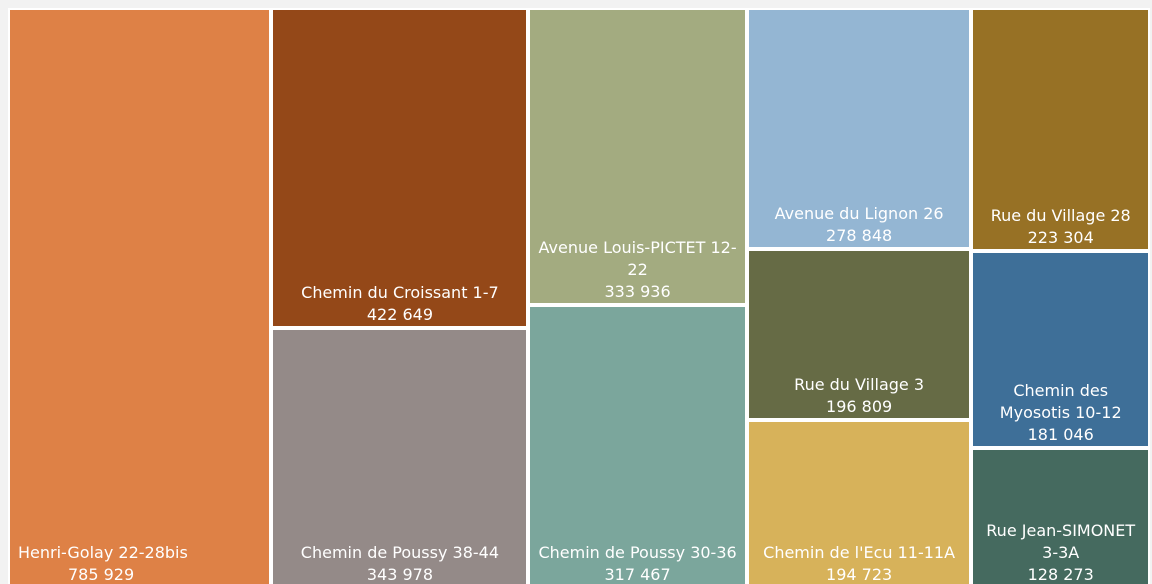  What do you see at coordinates (859, 406) in the screenshot?
I see `tile-value: 196 809` at bounding box center [859, 406].